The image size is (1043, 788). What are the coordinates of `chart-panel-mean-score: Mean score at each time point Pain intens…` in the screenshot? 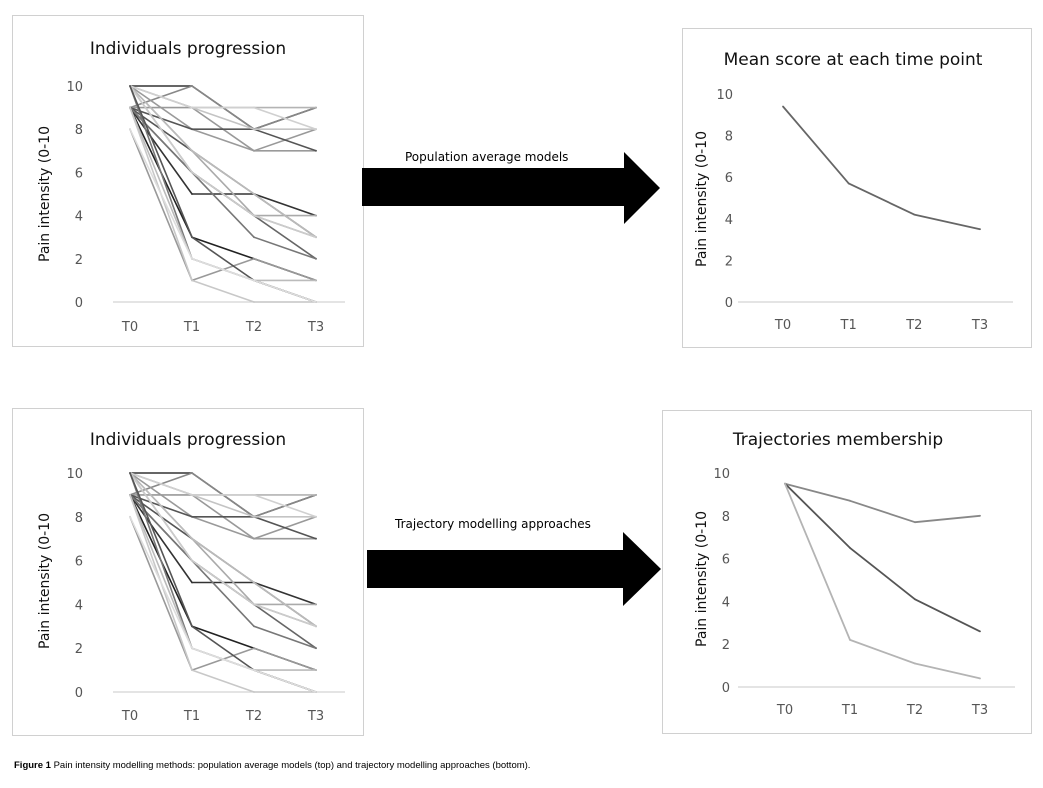 It's located at (857, 188).